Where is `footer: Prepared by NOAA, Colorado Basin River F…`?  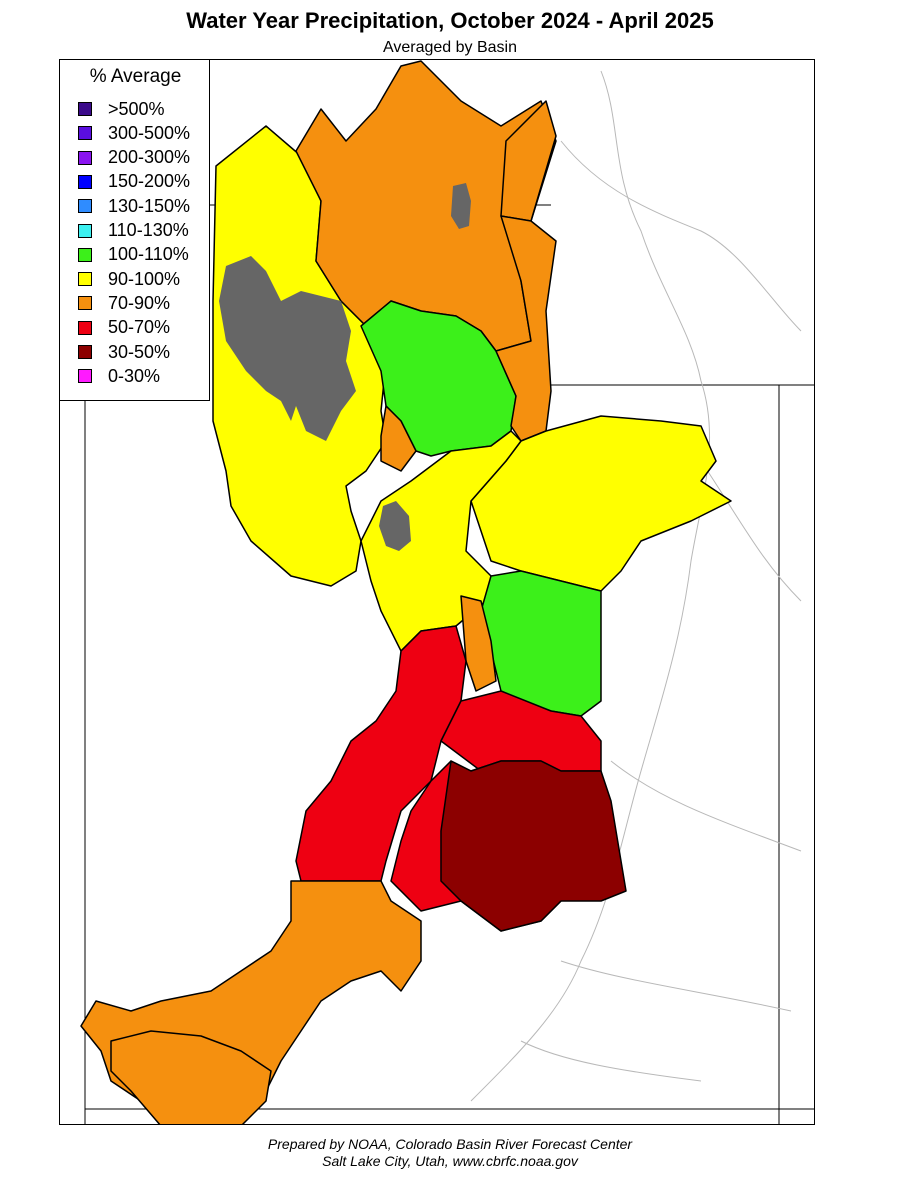 footer: Prepared by NOAA, Colorado Basin River F… is located at coordinates (450, 1153).